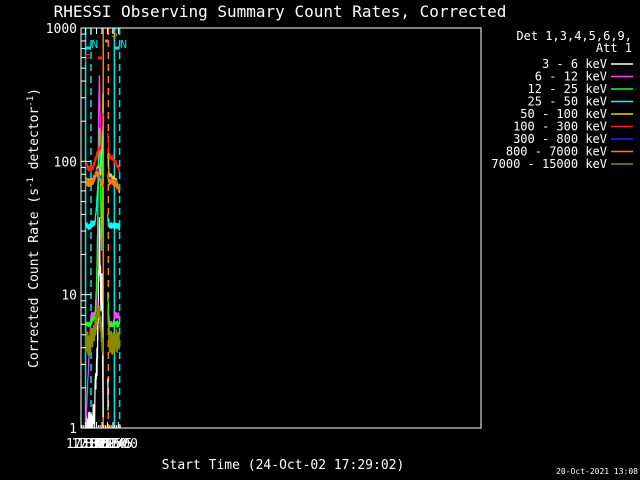 Image resolution: width=640 pixels, height=480 pixels. I want to click on x-tick-label-2: 18:00, so click(96, 444).